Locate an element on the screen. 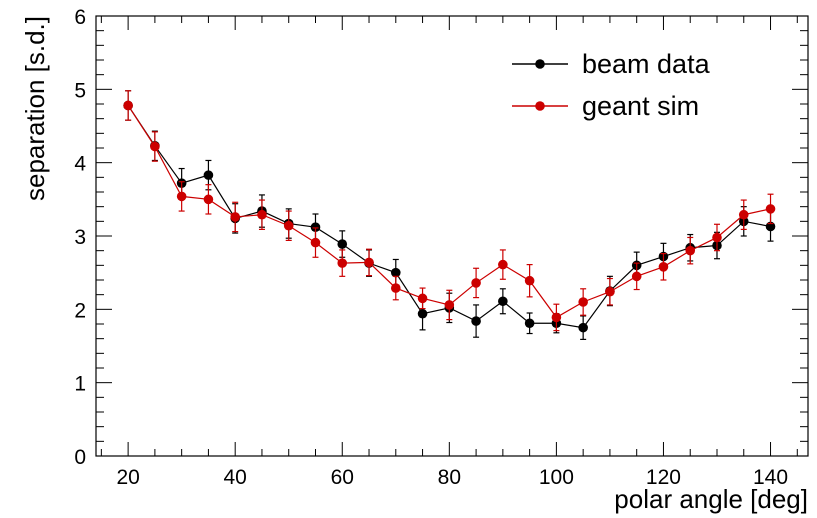 The height and width of the screenshot is (518, 817). y-tick-label: 6 is located at coordinates (80, 17).